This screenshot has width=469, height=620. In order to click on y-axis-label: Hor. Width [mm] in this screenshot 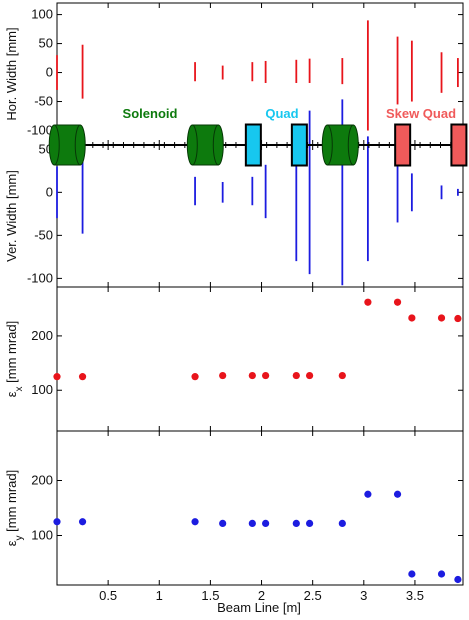, I will do `click(11, 73)`.